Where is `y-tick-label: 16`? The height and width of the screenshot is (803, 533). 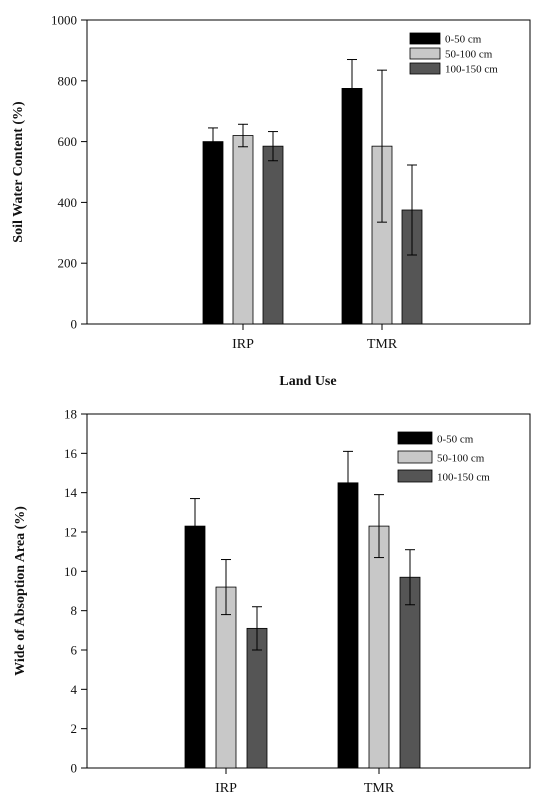 y-tick-label: 16 is located at coordinates (71, 453).